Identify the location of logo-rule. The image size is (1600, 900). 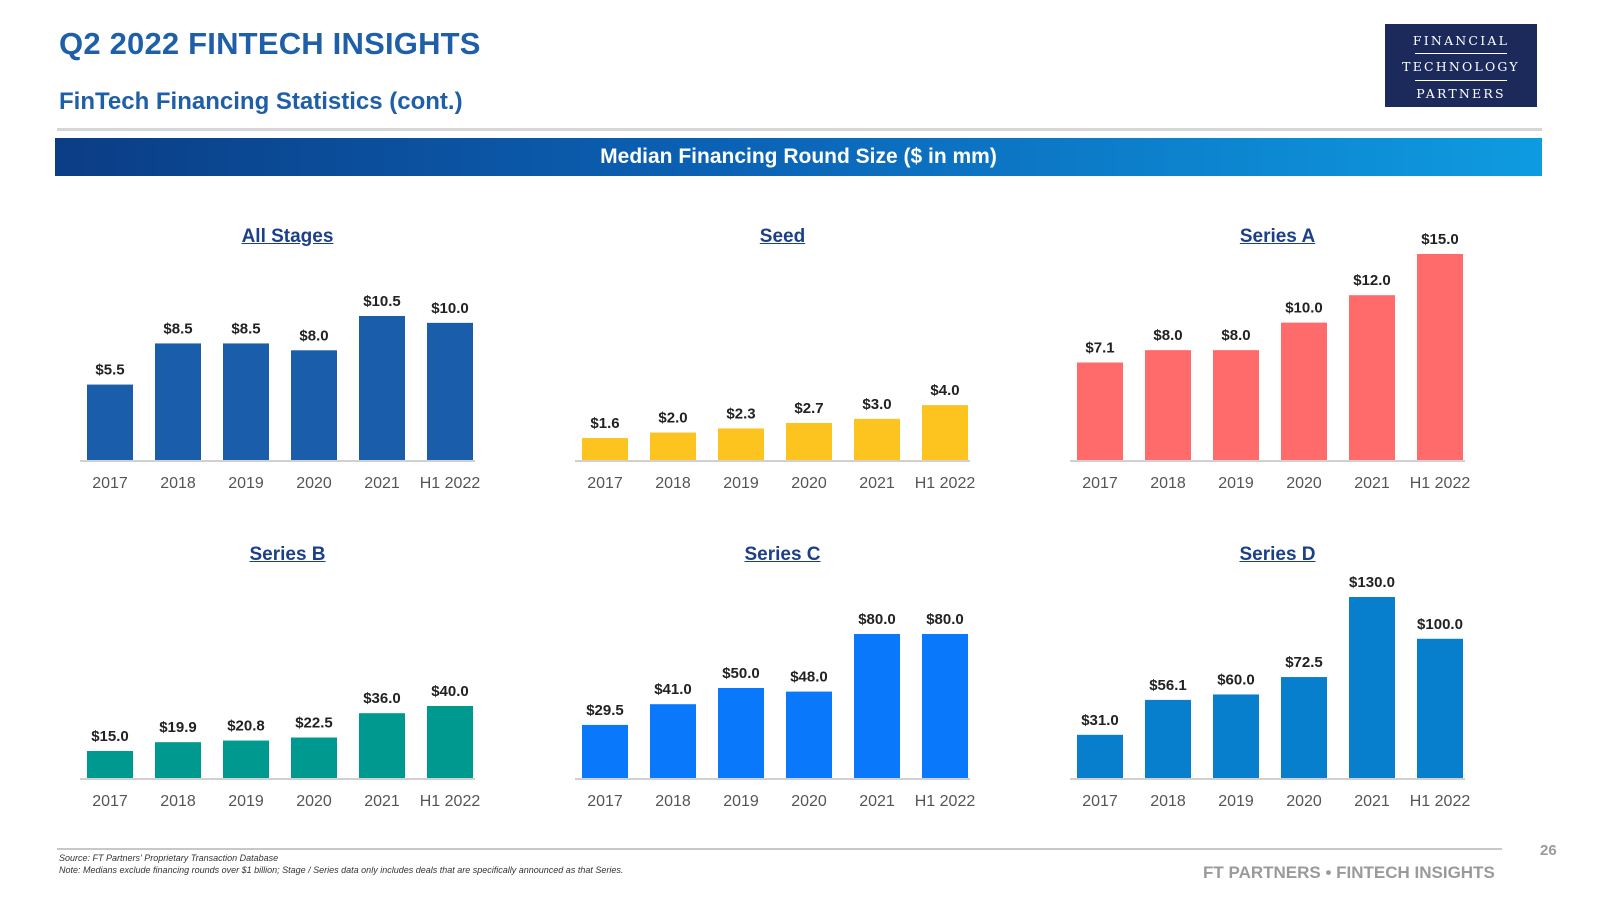
(1461, 53).